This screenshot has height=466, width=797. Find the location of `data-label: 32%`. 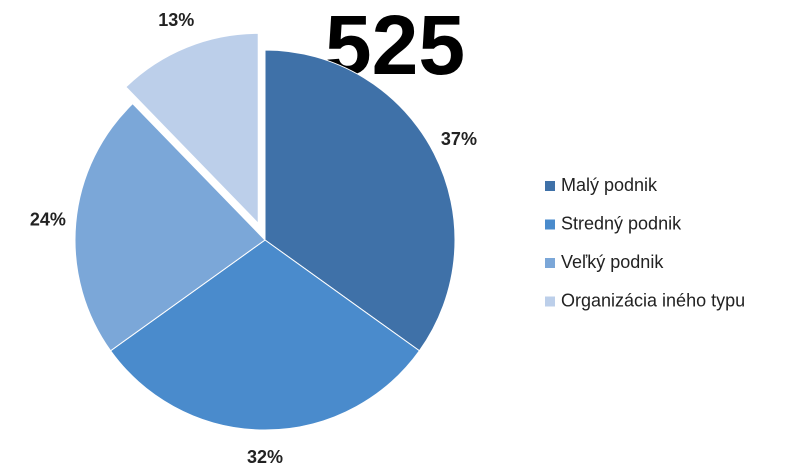

data-label: 32% is located at coordinates (265, 456).